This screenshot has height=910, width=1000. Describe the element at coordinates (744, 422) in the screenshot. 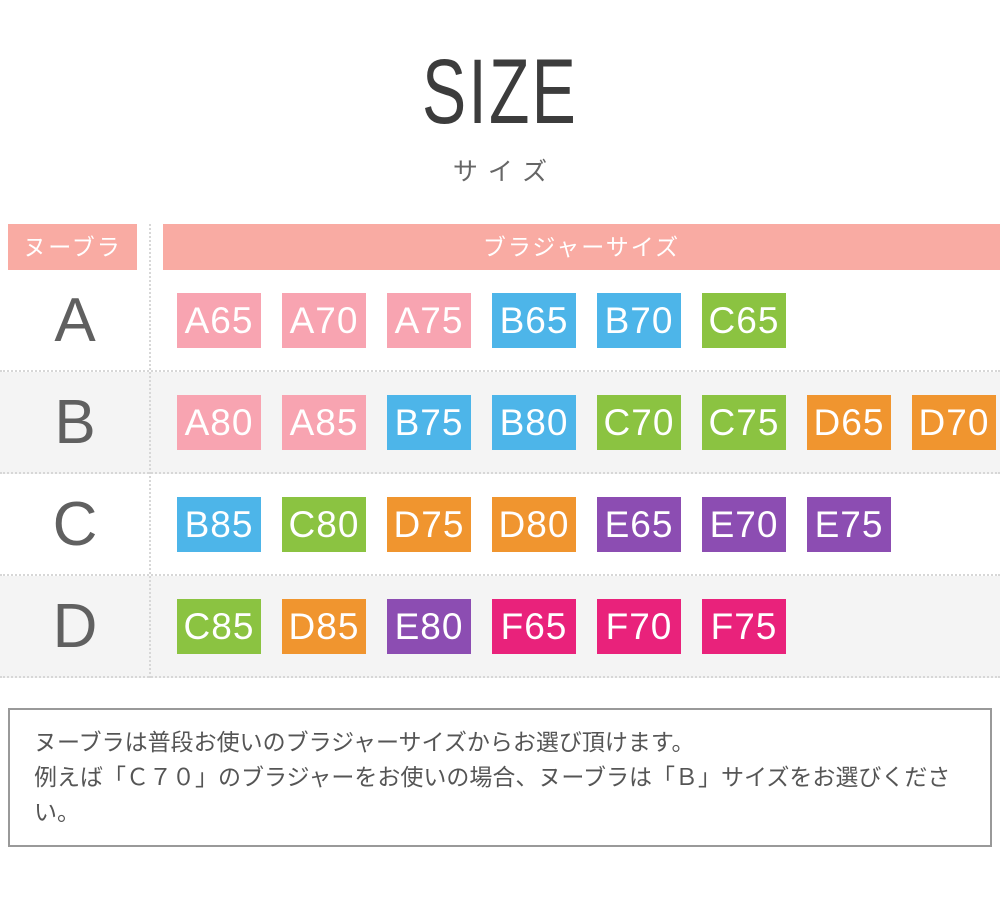

I see `bra-size-chip: C75` at that location.